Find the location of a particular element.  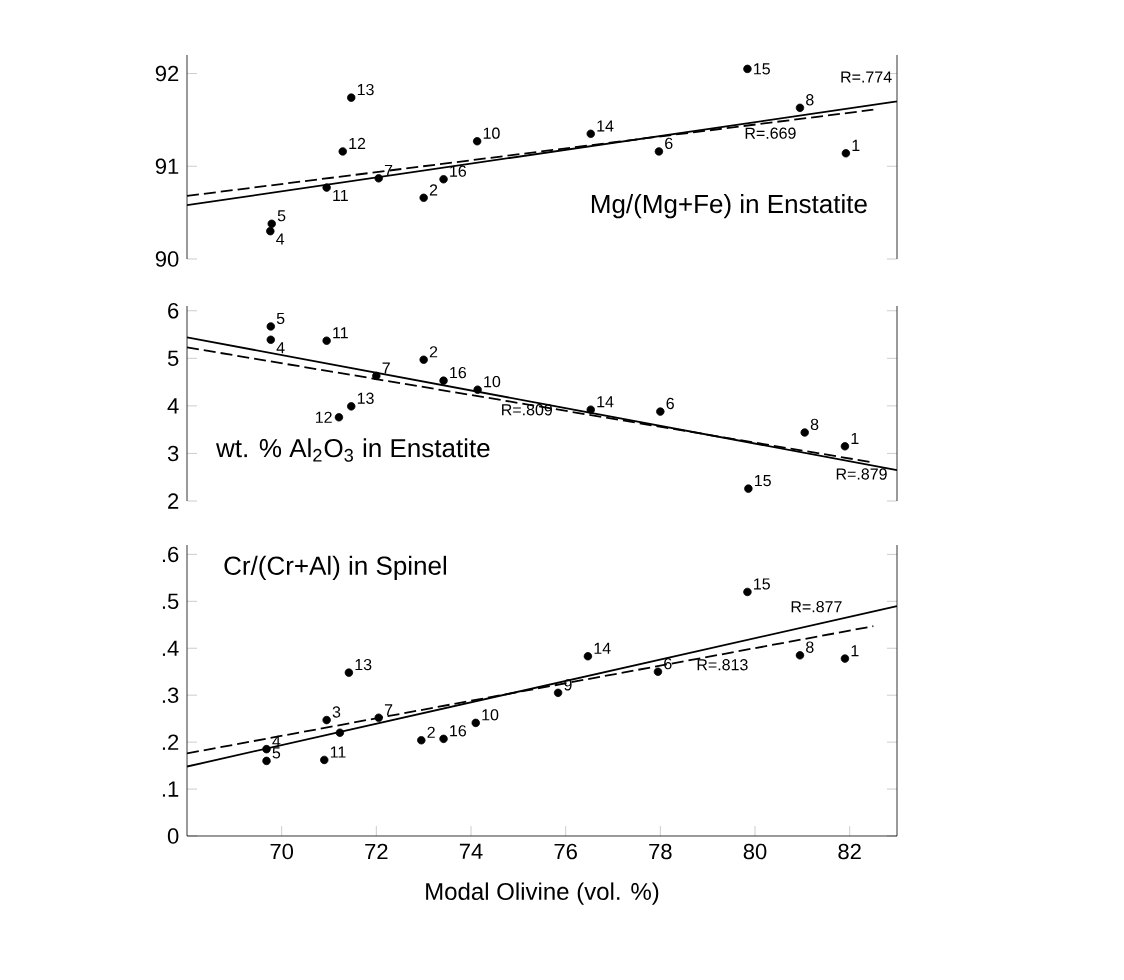

y-tick-label: 3 is located at coordinates (173, 453).